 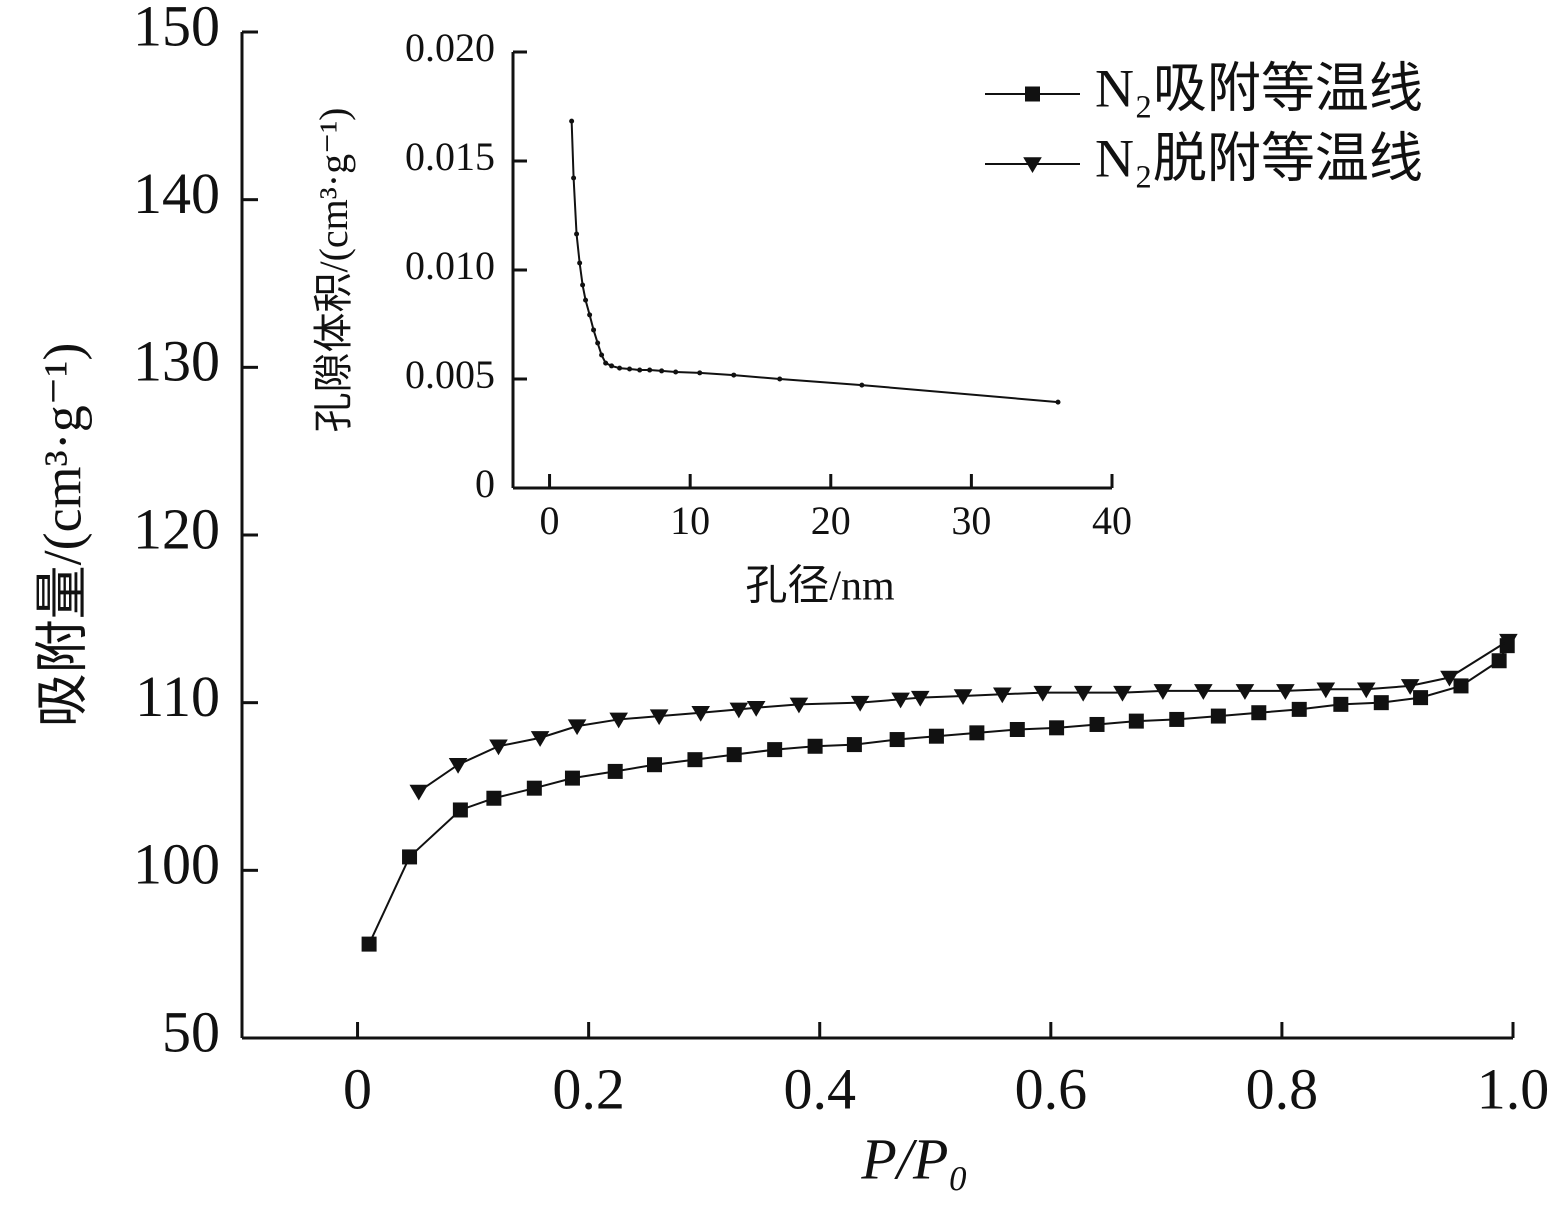 What do you see at coordinates (485, 483) in the screenshot?
I see `y-tick-label: 0` at bounding box center [485, 483].